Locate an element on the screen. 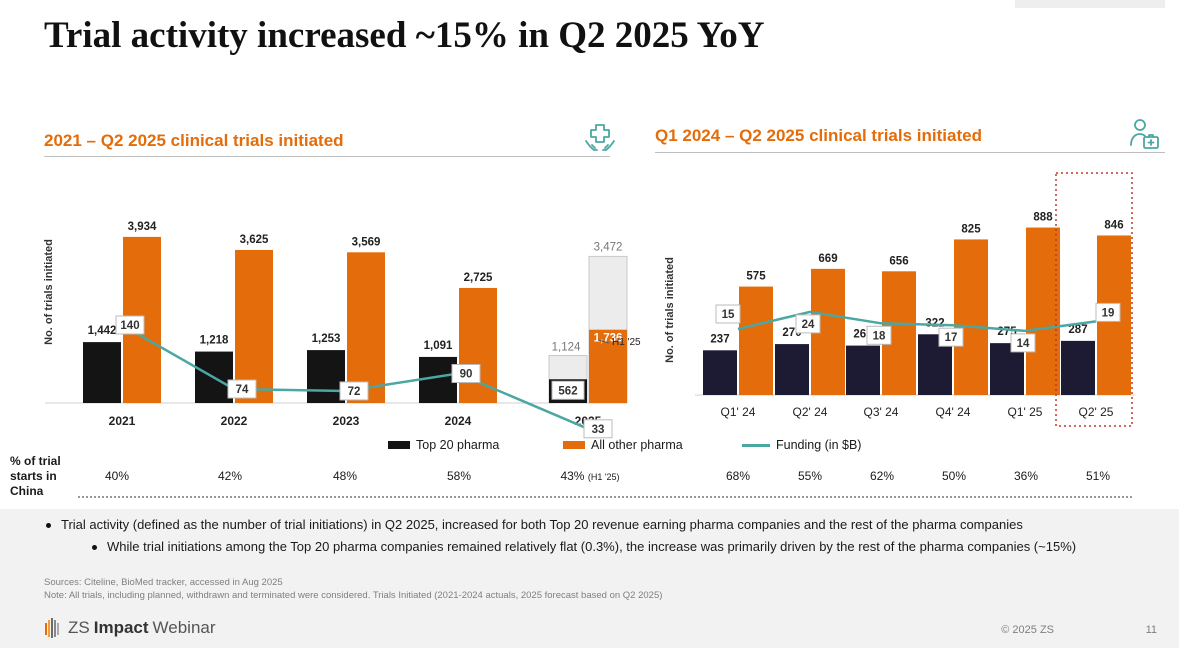  bar-top20-2023 is located at coordinates (326, 376).